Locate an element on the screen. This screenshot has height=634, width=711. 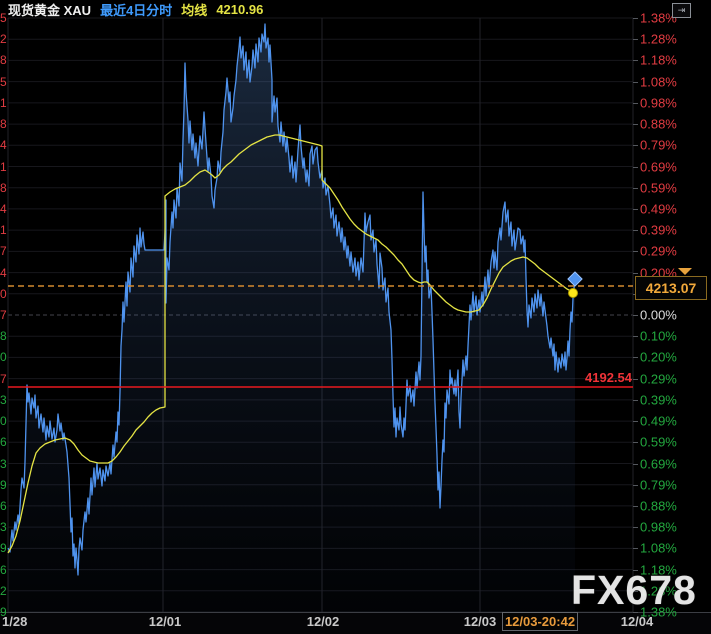
series-end-markers is located at coordinates (575, 284).